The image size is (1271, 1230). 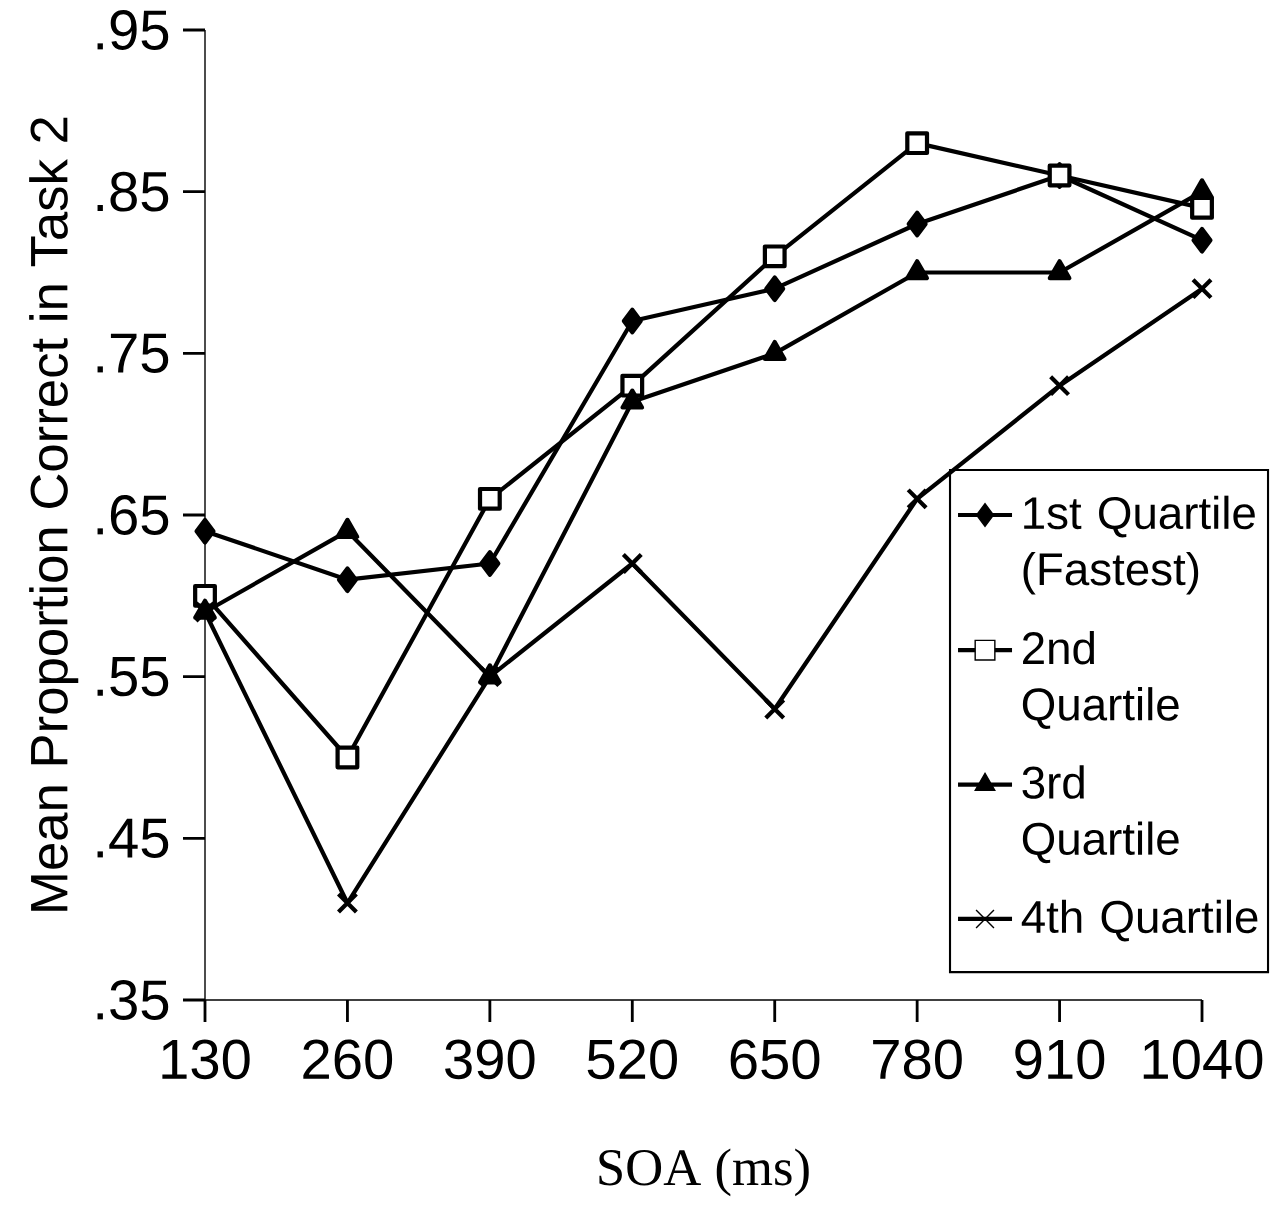 I want to click on y-tick-label: .45, so click(x=133, y=838).